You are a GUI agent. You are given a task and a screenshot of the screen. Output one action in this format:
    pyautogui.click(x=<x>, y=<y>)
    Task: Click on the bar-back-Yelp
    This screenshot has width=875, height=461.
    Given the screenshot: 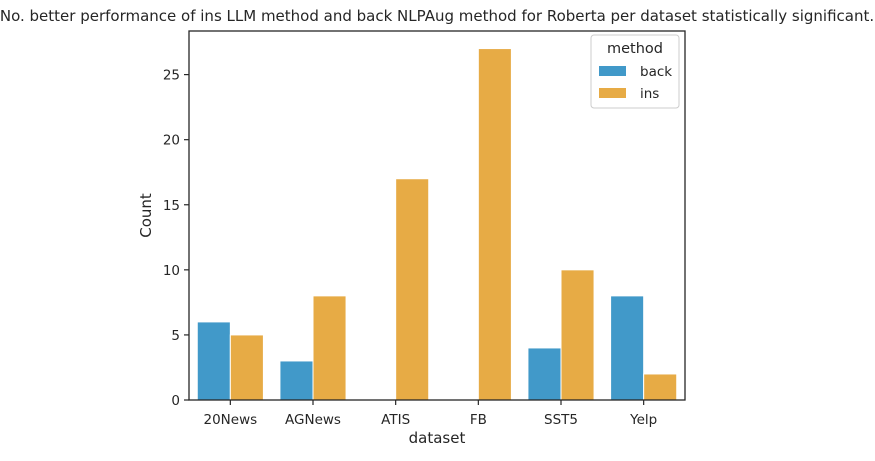 What is the action you would take?
    pyautogui.click(x=627, y=348)
    